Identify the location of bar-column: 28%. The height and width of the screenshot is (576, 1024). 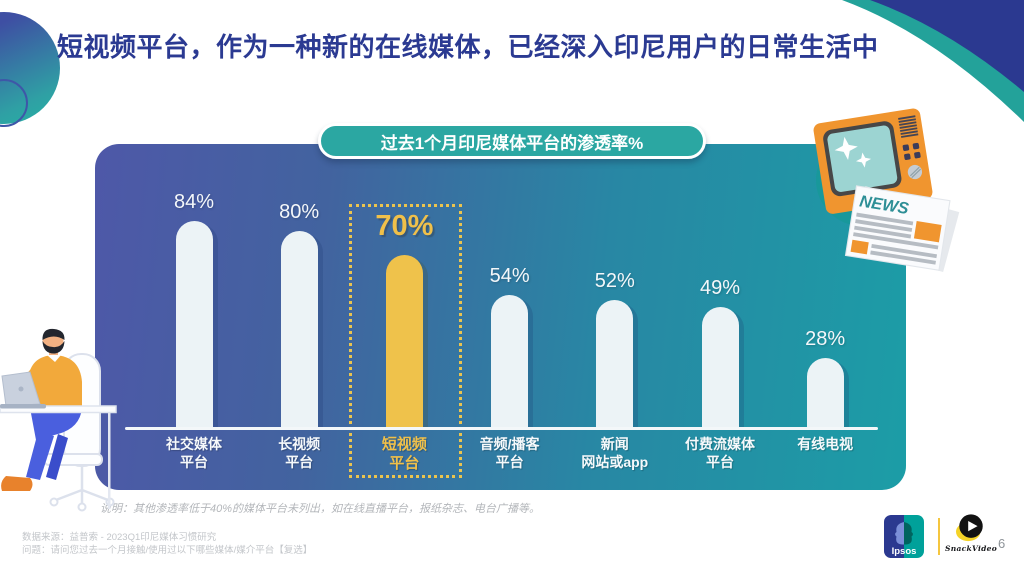
(825, 285).